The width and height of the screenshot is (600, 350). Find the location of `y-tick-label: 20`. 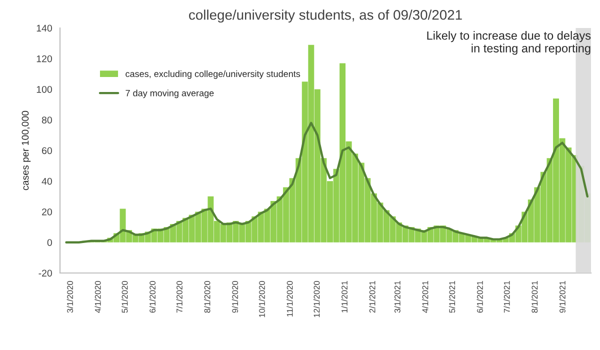

y-tick-label: 20 is located at coordinates (47, 212).